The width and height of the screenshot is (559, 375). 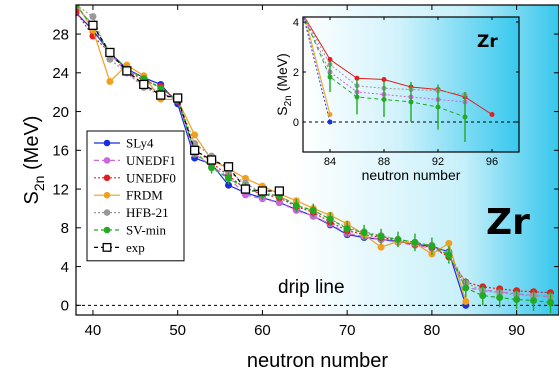 What do you see at coordinates (398, 66) in the screenshot?
I see `inset-series-line-unedf0` at bounding box center [398, 66].